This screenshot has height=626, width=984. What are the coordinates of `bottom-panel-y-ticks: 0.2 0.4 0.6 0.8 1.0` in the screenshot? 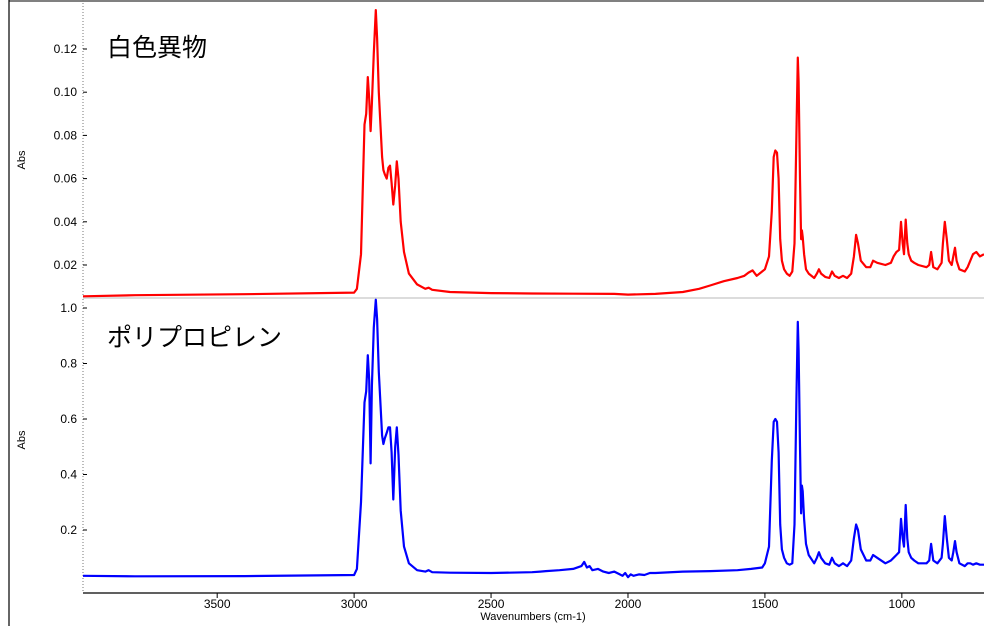 It's located at (73, 419).